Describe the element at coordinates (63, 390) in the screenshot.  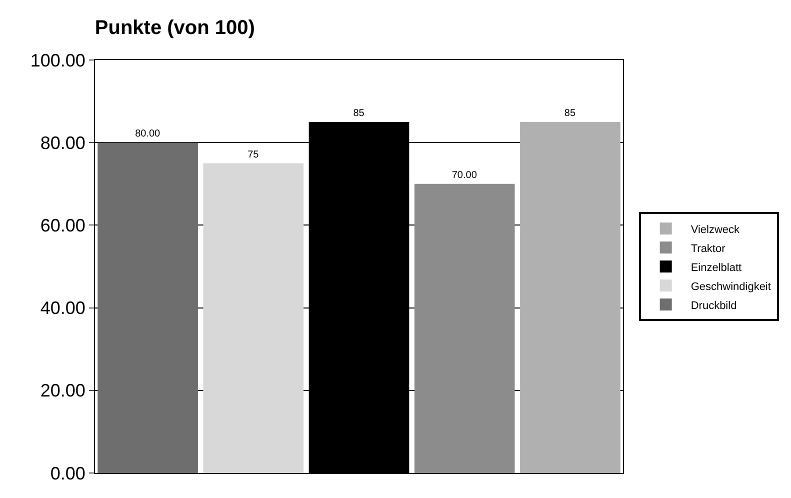
I see `y-tick-label: 20.00` at that location.